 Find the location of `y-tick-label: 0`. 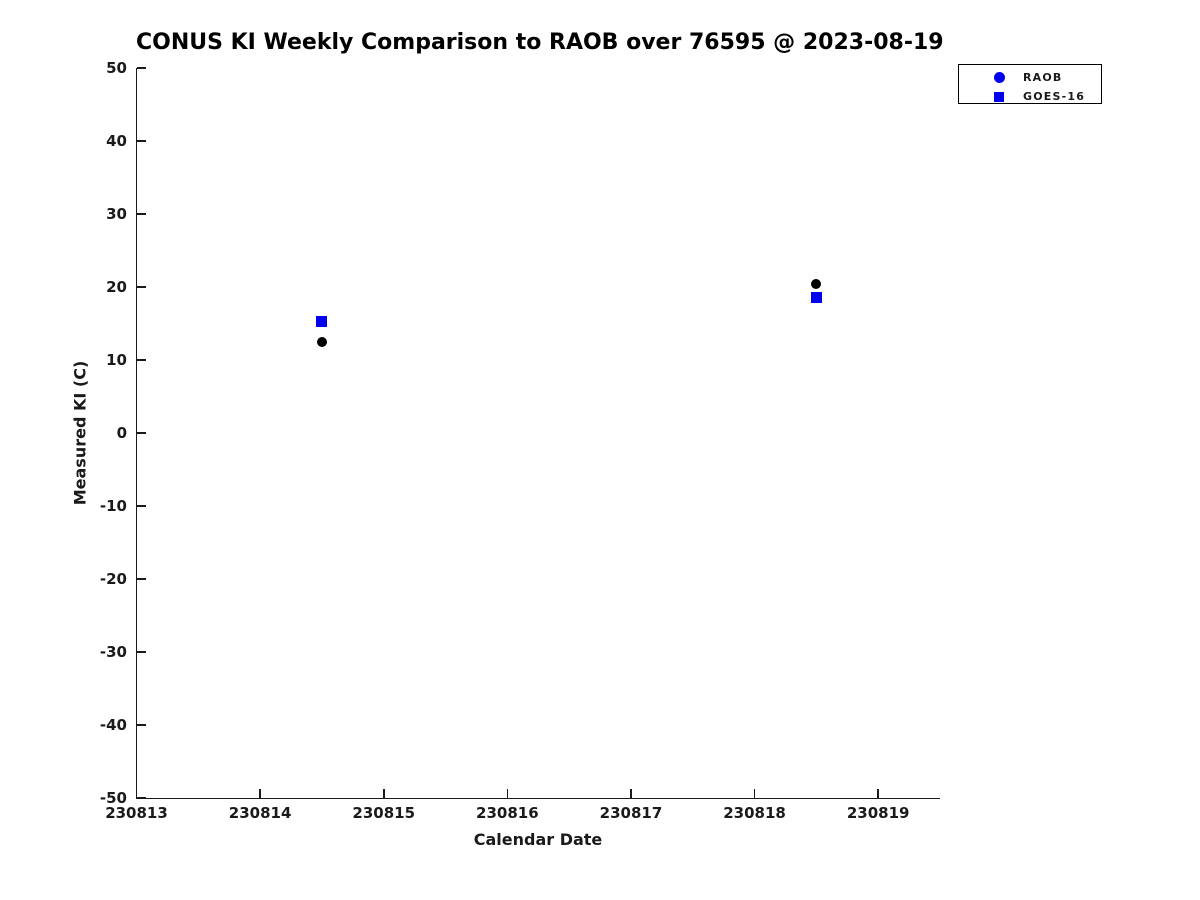

y-tick-label: 0 is located at coordinates (121, 433).